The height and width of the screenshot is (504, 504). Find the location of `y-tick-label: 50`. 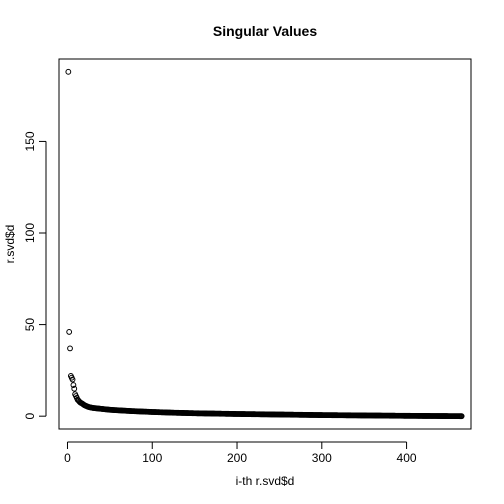

y-tick-label: 50 is located at coordinates (30, 325).